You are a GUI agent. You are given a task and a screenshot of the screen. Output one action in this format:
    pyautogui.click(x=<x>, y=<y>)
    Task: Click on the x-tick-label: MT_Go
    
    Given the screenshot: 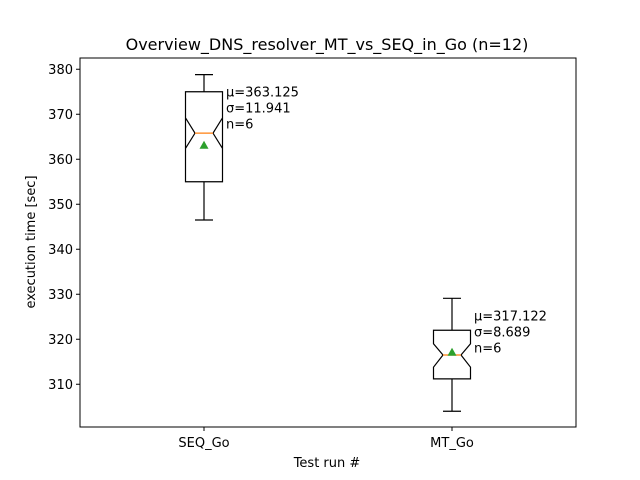 What is the action you would take?
    pyautogui.click(x=452, y=443)
    